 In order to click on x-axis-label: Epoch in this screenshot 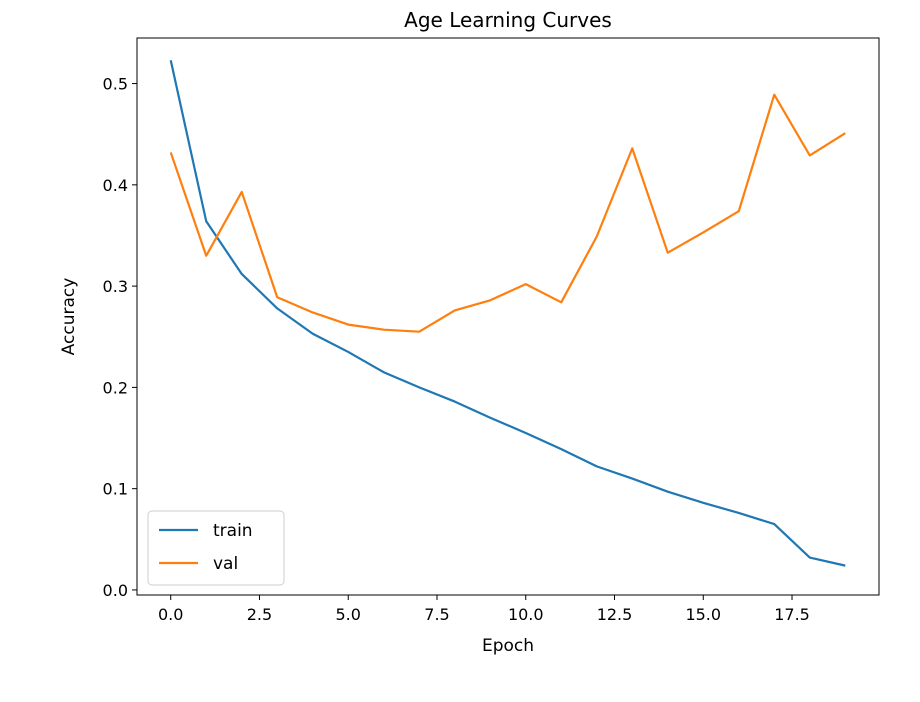, I will do `click(508, 646)`.